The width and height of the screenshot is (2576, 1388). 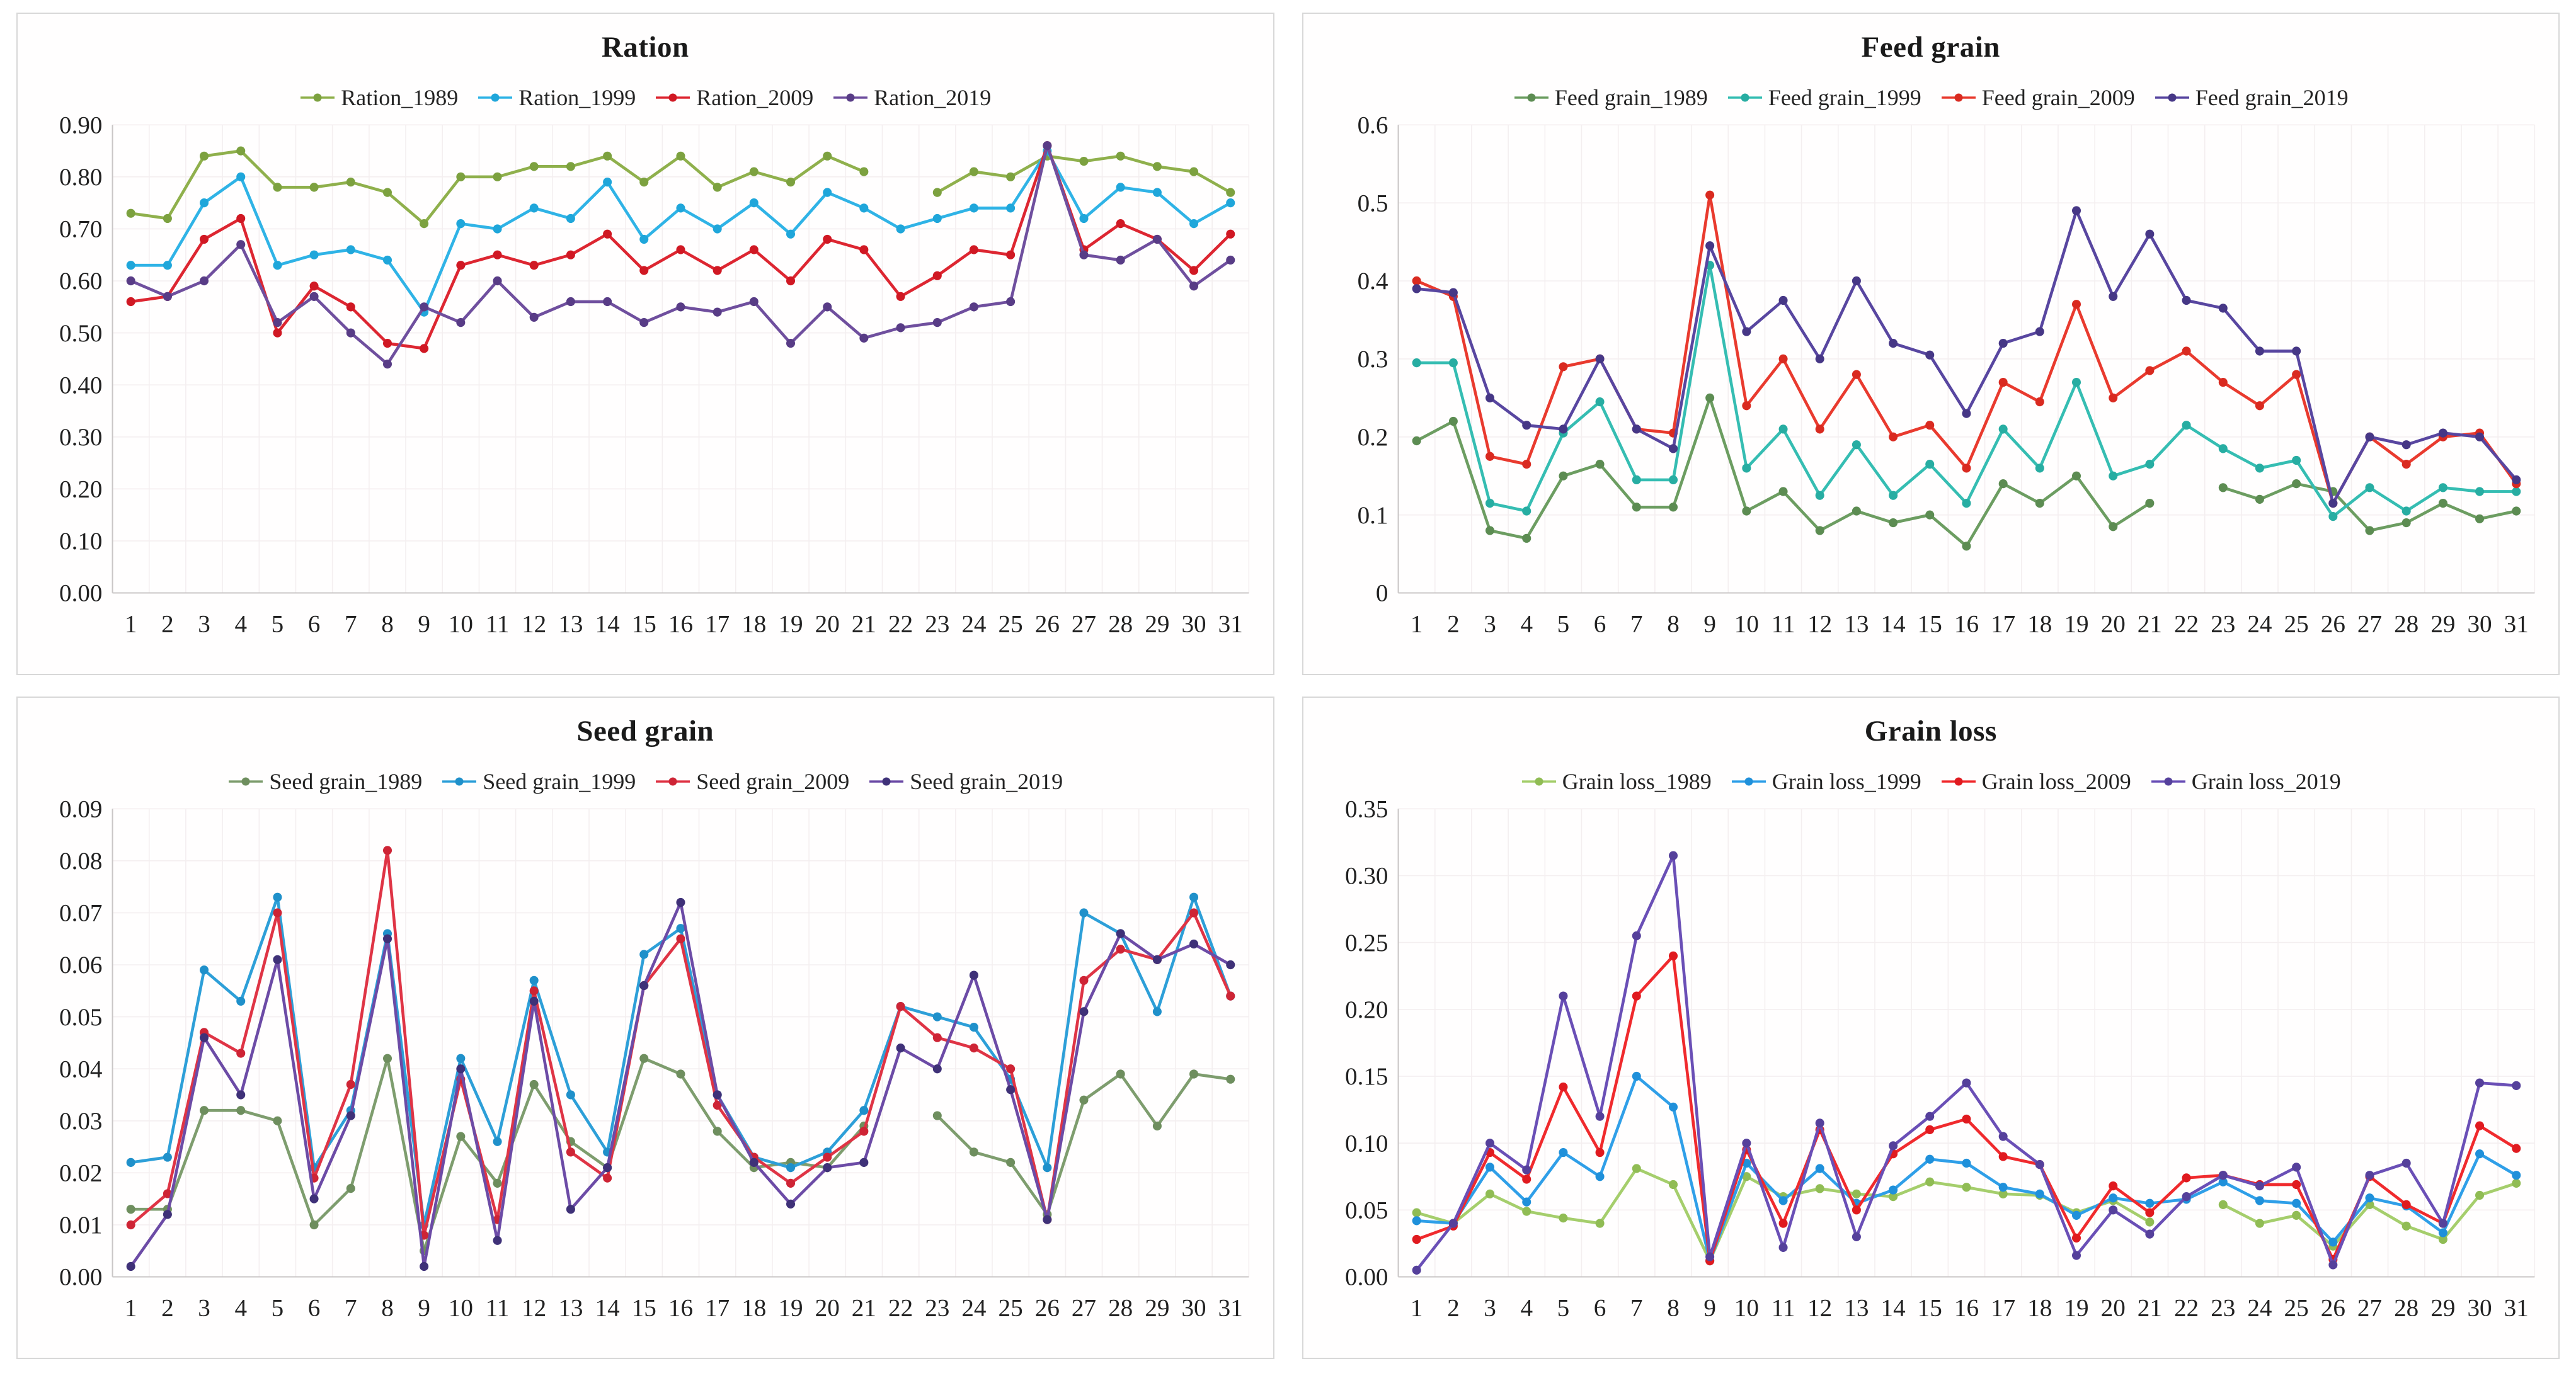 What do you see at coordinates (379, 97) in the screenshot?
I see `legend-item: Ration_1989` at bounding box center [379, 97].